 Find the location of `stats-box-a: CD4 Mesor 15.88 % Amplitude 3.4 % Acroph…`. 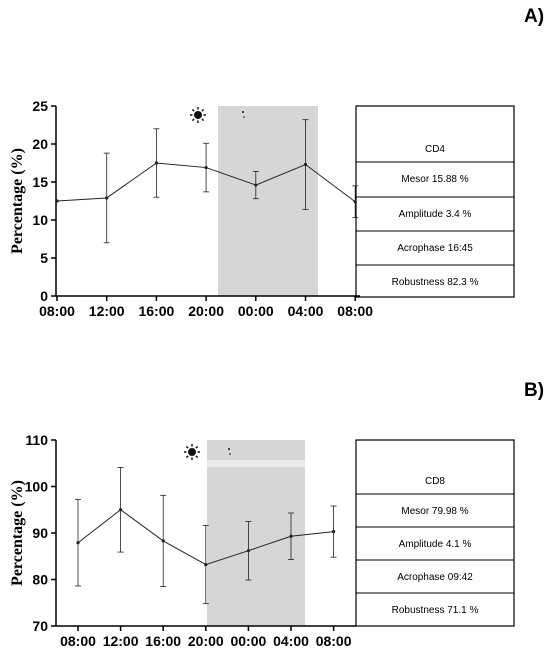

stats-box-a: CD4 Mesor 15.88 % Amplitude 3.4 % Acroph… is located at coordinates (435, 201).